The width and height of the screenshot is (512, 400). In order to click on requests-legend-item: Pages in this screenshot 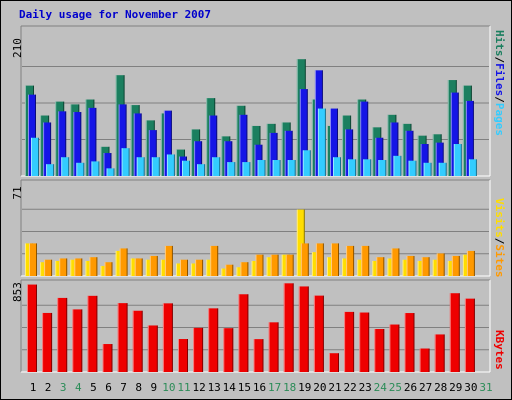, I will do `click(499, 119)`.